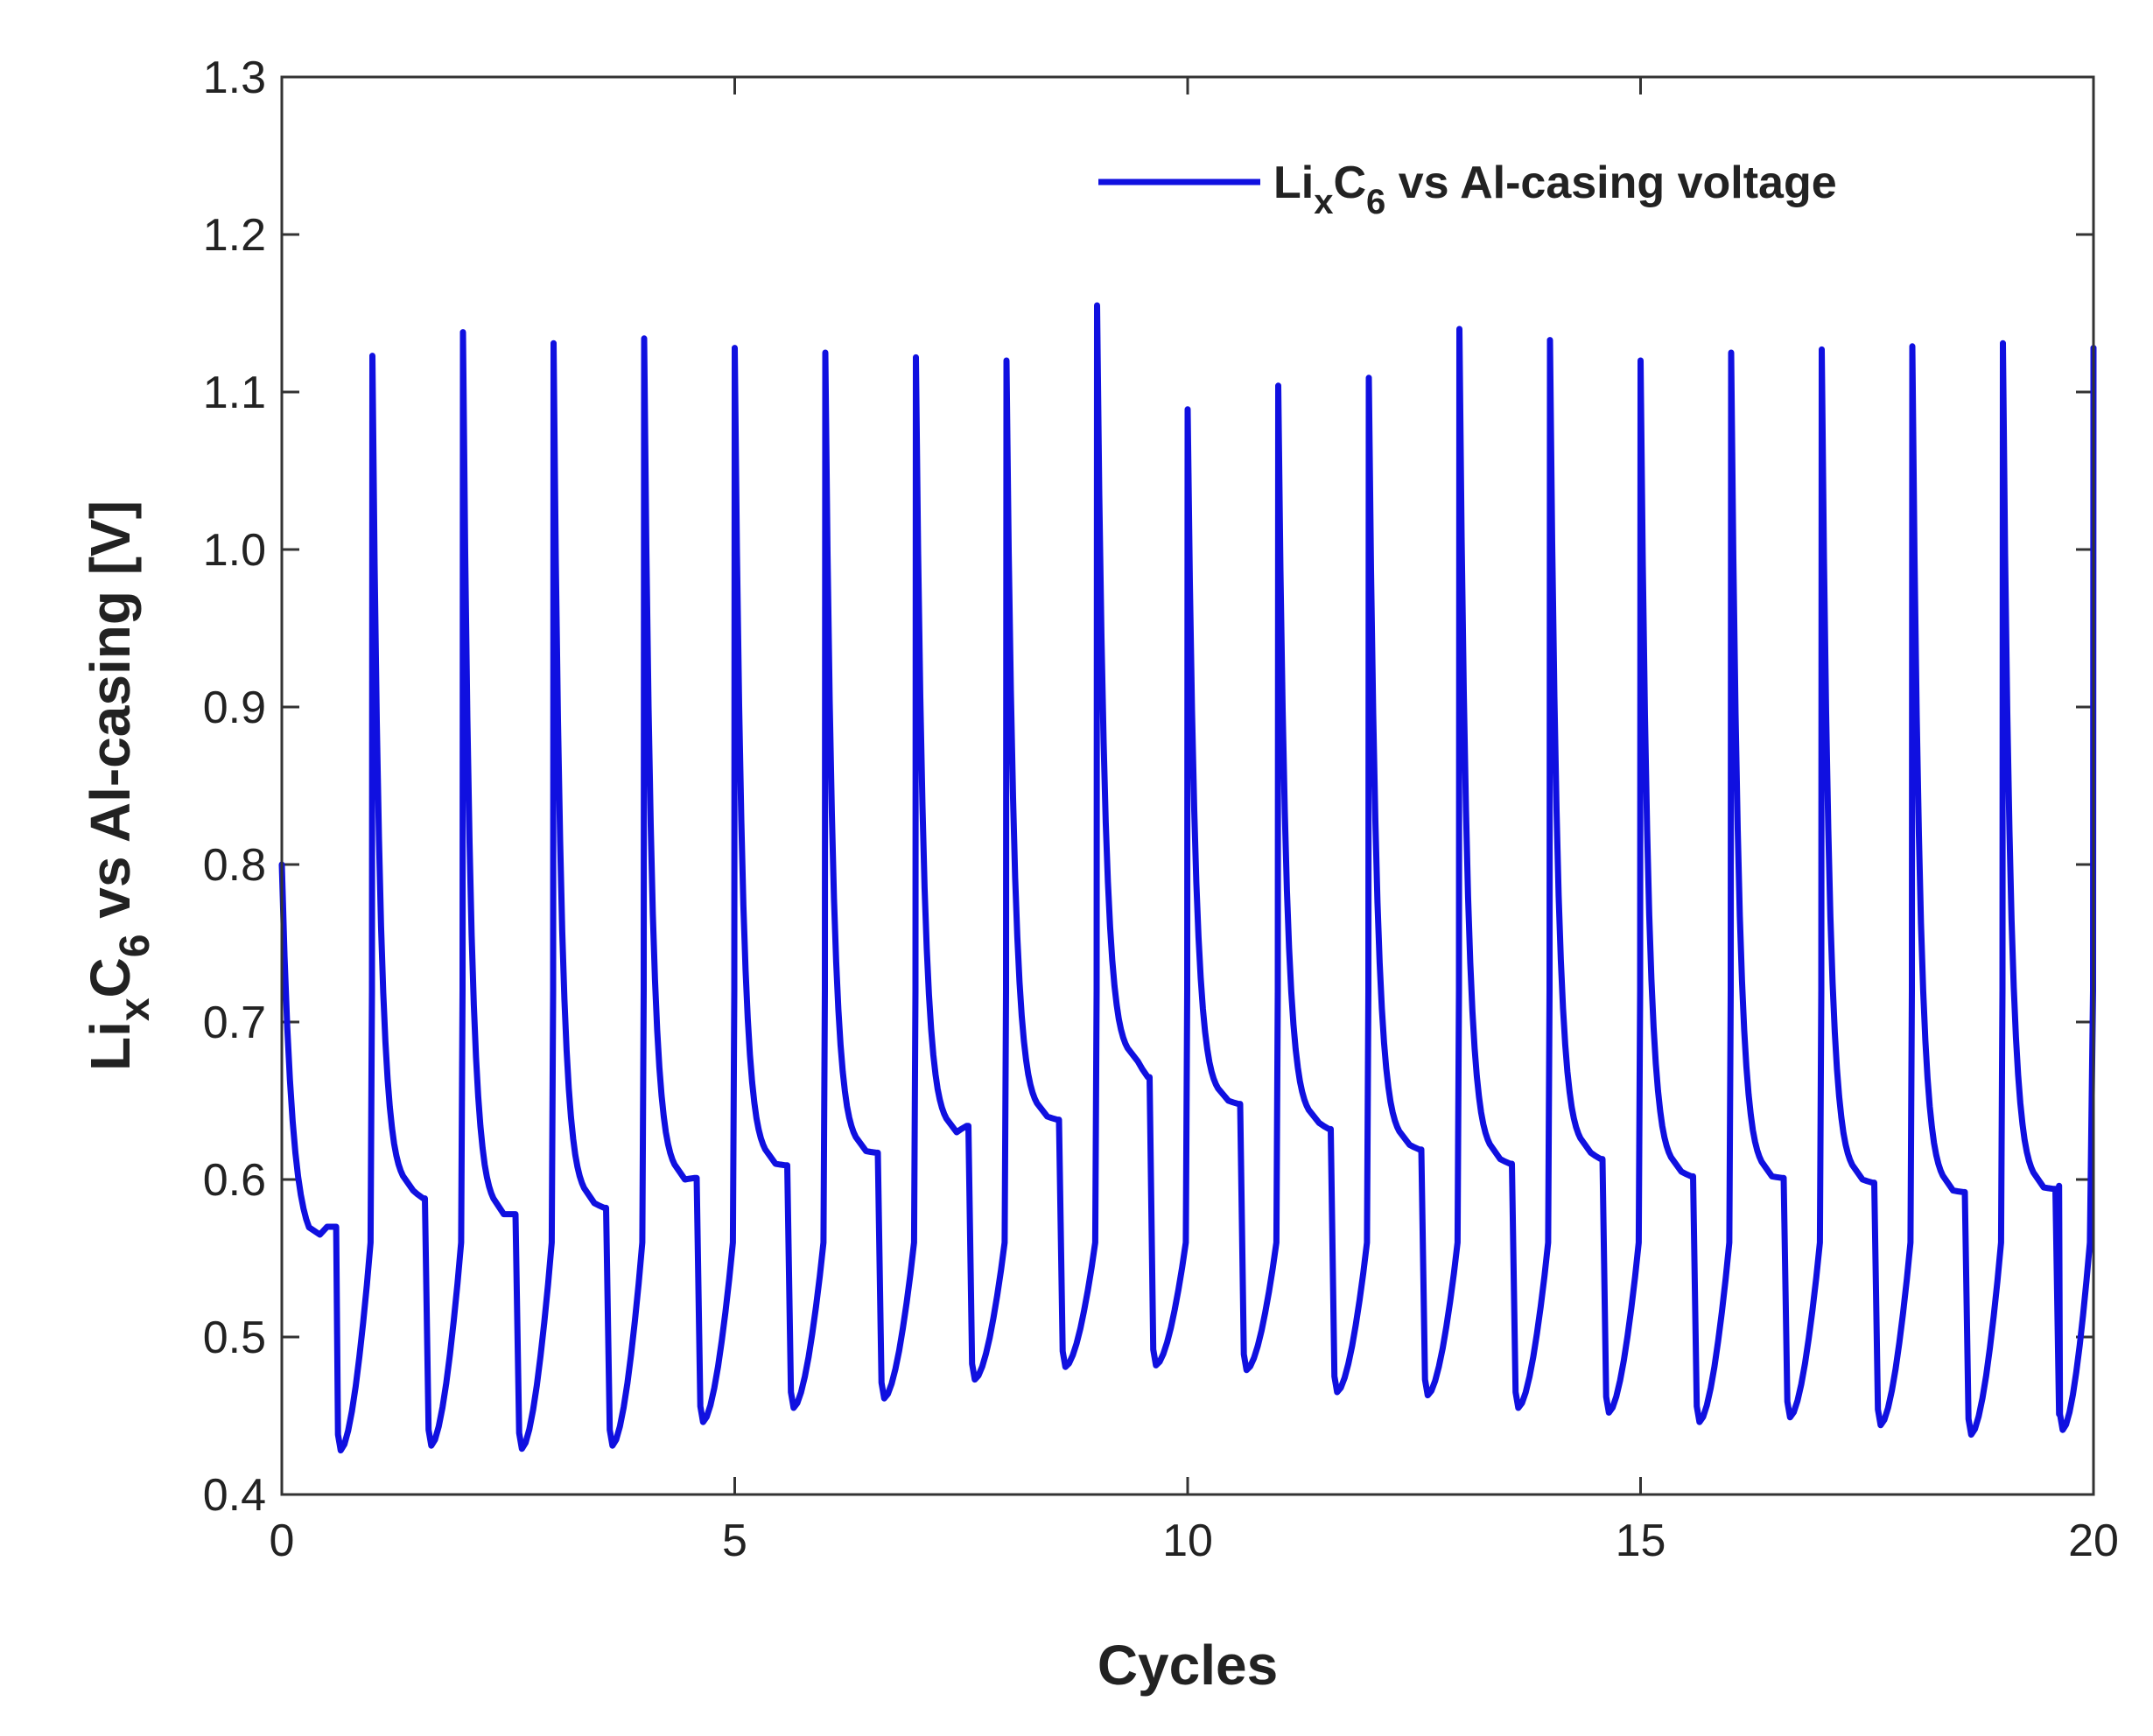  Describe the element at coordinates (234, 1023) in the screenshot. I see `y-tick-label: 0.7` at that location.